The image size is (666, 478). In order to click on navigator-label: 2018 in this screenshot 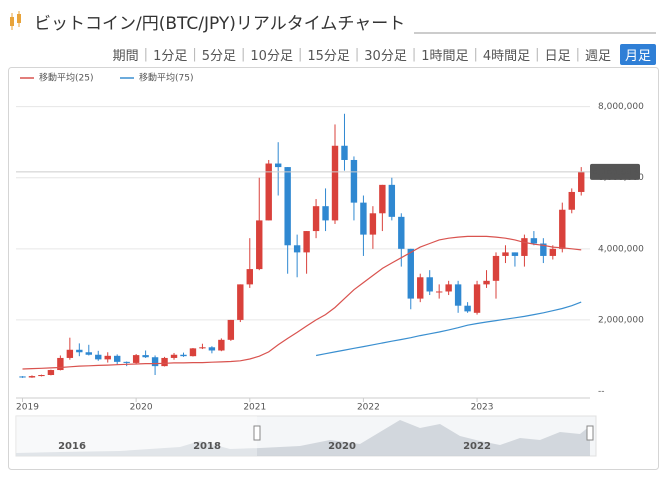, I will do `click(207, 446)`.